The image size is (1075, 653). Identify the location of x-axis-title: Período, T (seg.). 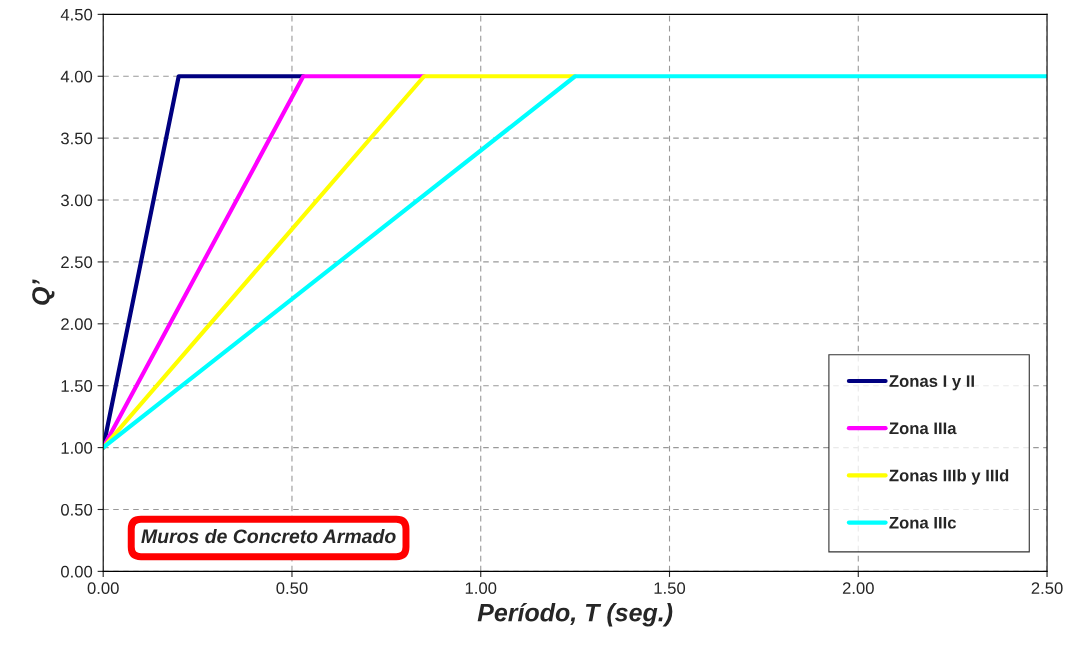
(575, 614).